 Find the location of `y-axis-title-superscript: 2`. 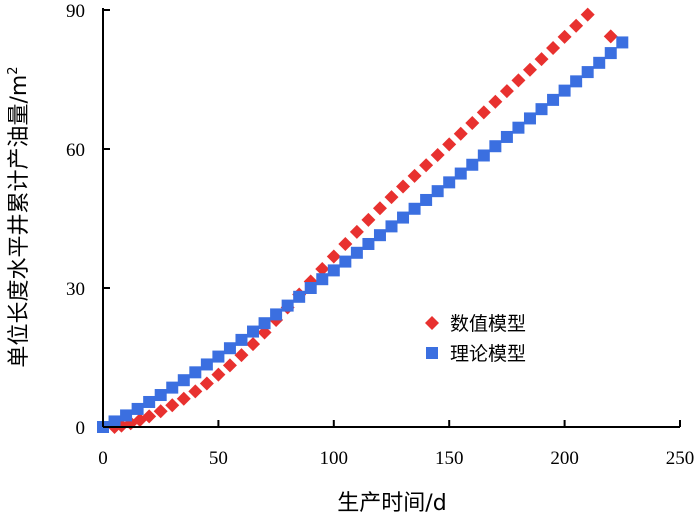

y-axis-title-superscript: 2 is located at coordinates (13, 70).